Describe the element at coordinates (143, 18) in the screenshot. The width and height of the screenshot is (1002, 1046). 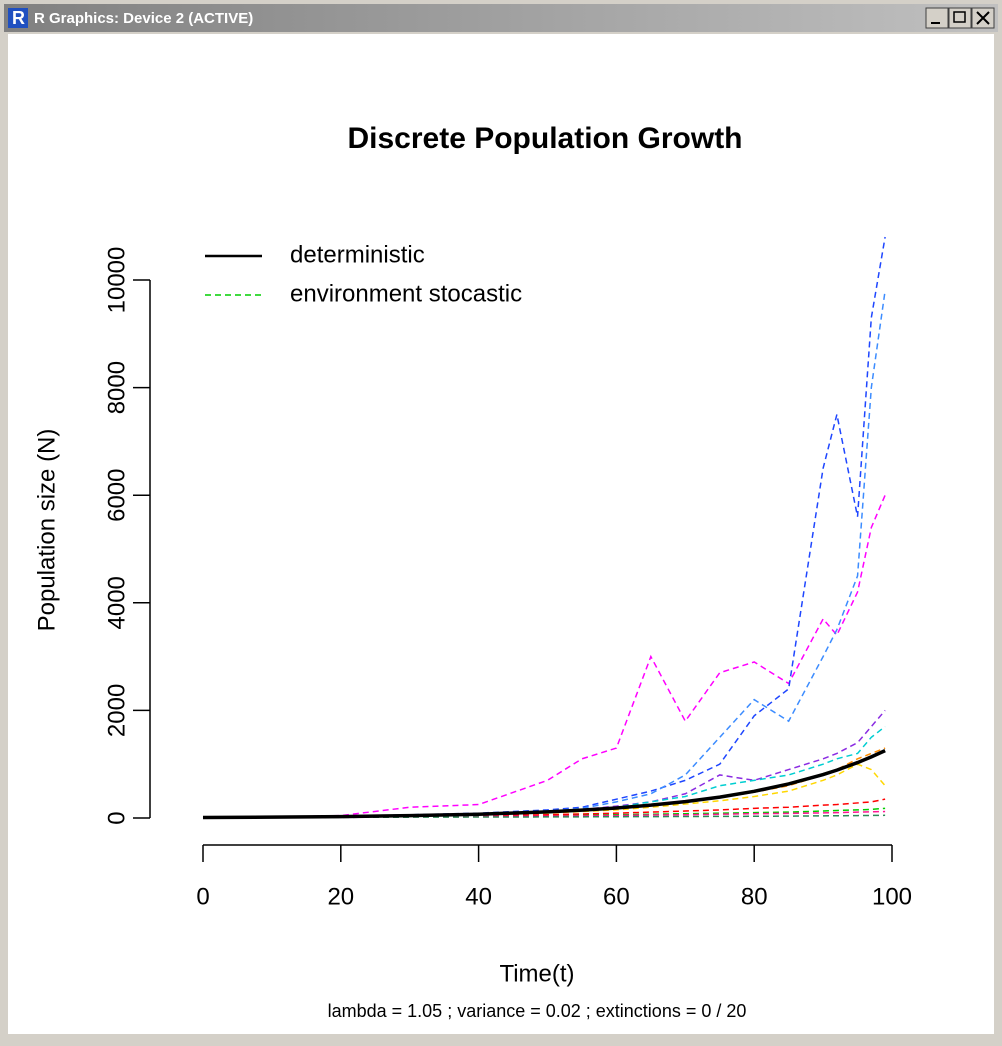
I see `window-title: R Graphics: Device 2 (ACTIVE)` at that location.